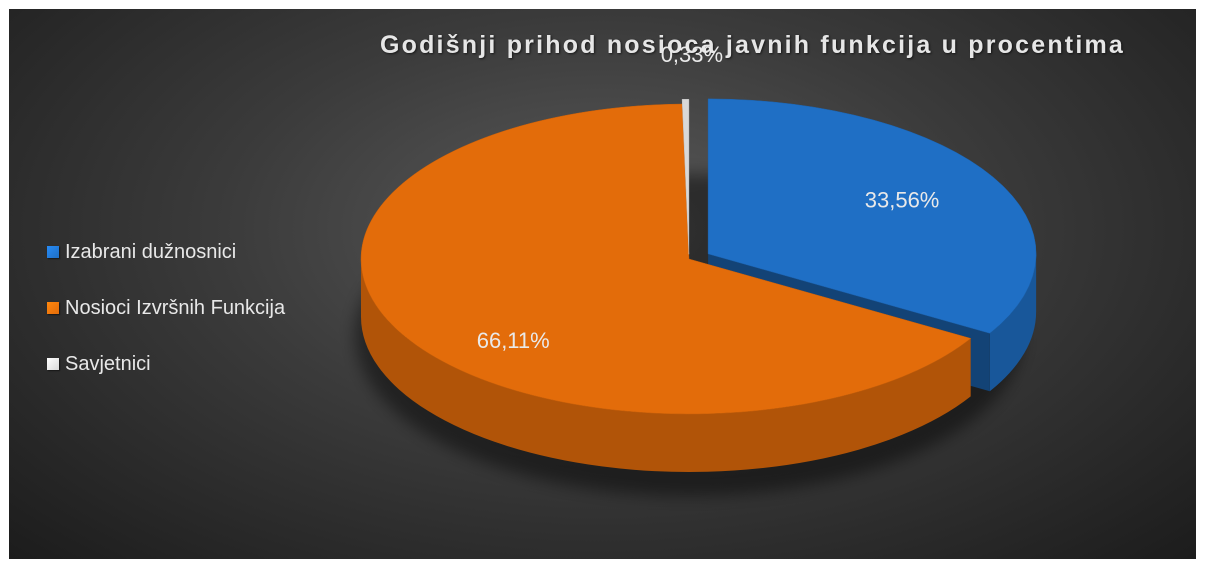 This screenshot has width=1205, height=568. Describe the element at coordinates (151, 251) in the screenshot. I see `legend-label: Izabrani dužnosnici` at that location.